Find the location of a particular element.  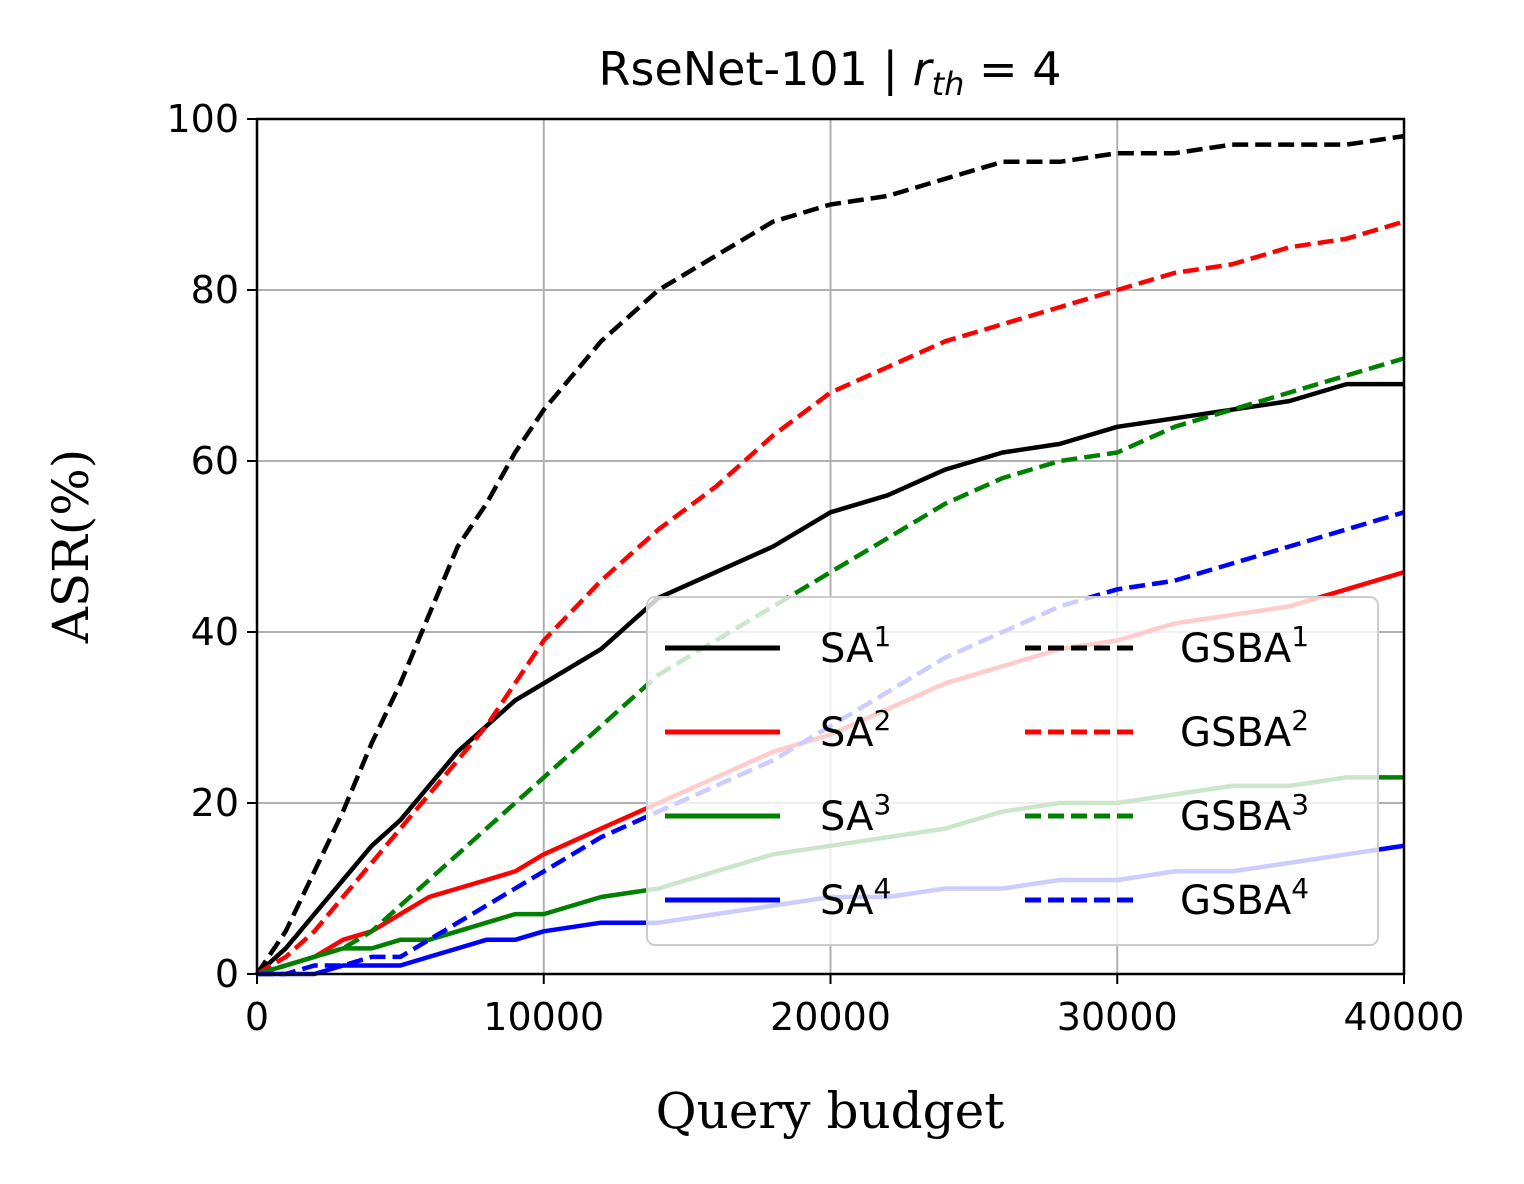

legend-label-sa-3: SA3 is located at coordinates (855, 814).